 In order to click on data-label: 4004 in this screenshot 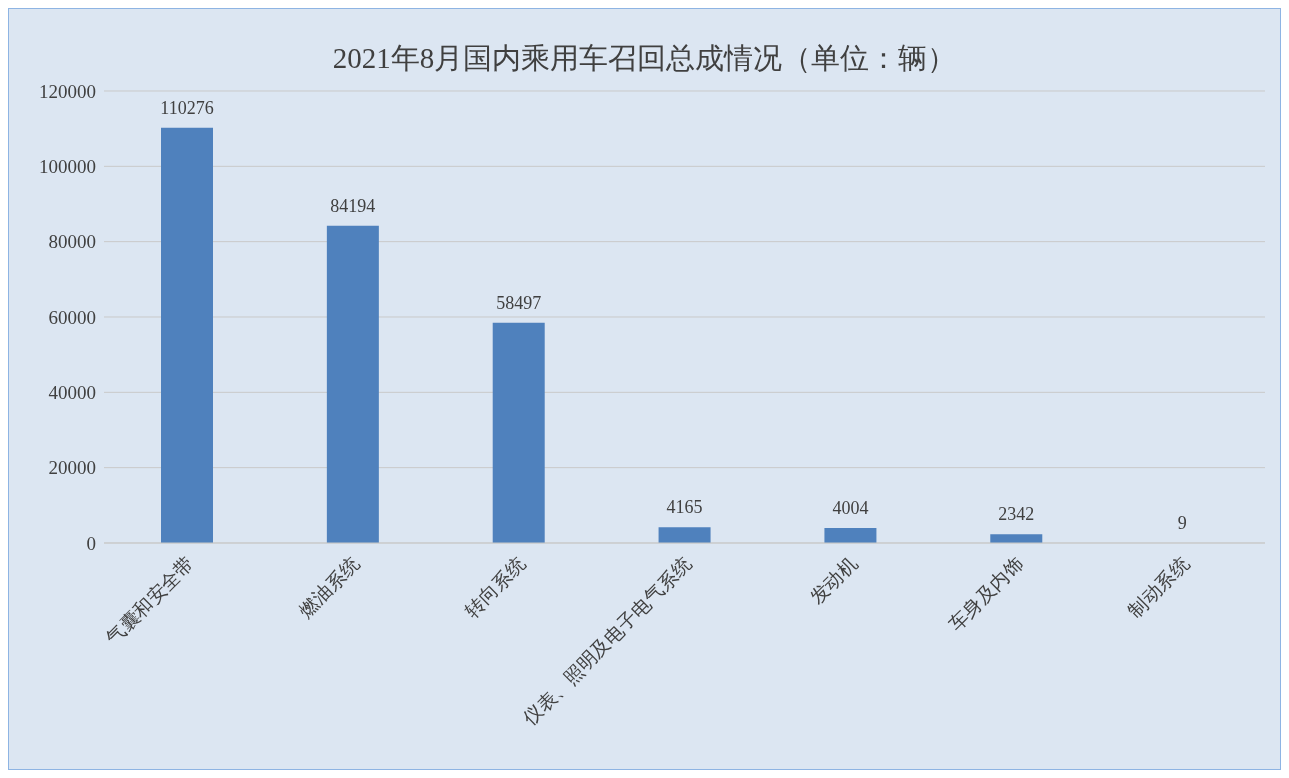, I will do `click(850, 507)`.